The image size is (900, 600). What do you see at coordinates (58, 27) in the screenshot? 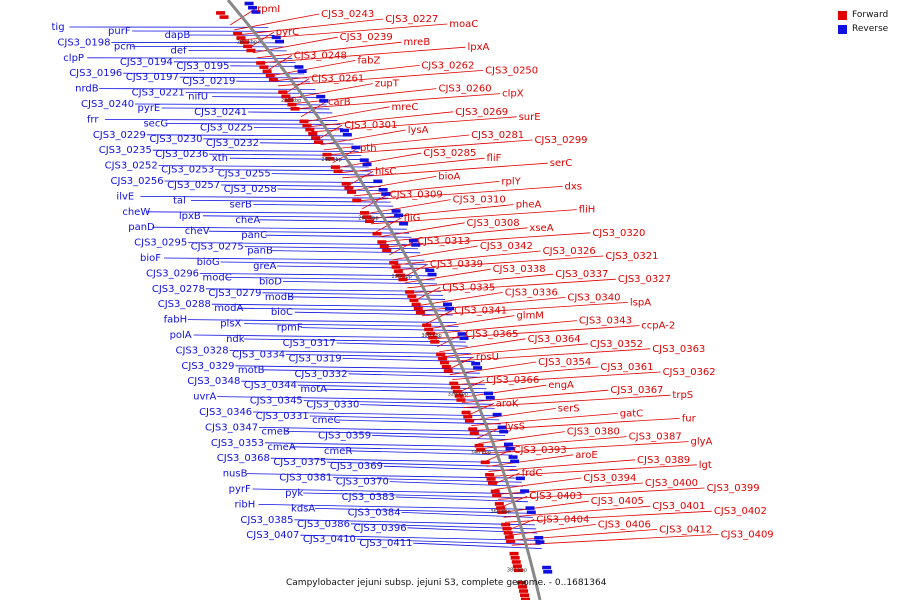
I see `reverse-gene-label: tig` at bounding box center [58, 27].